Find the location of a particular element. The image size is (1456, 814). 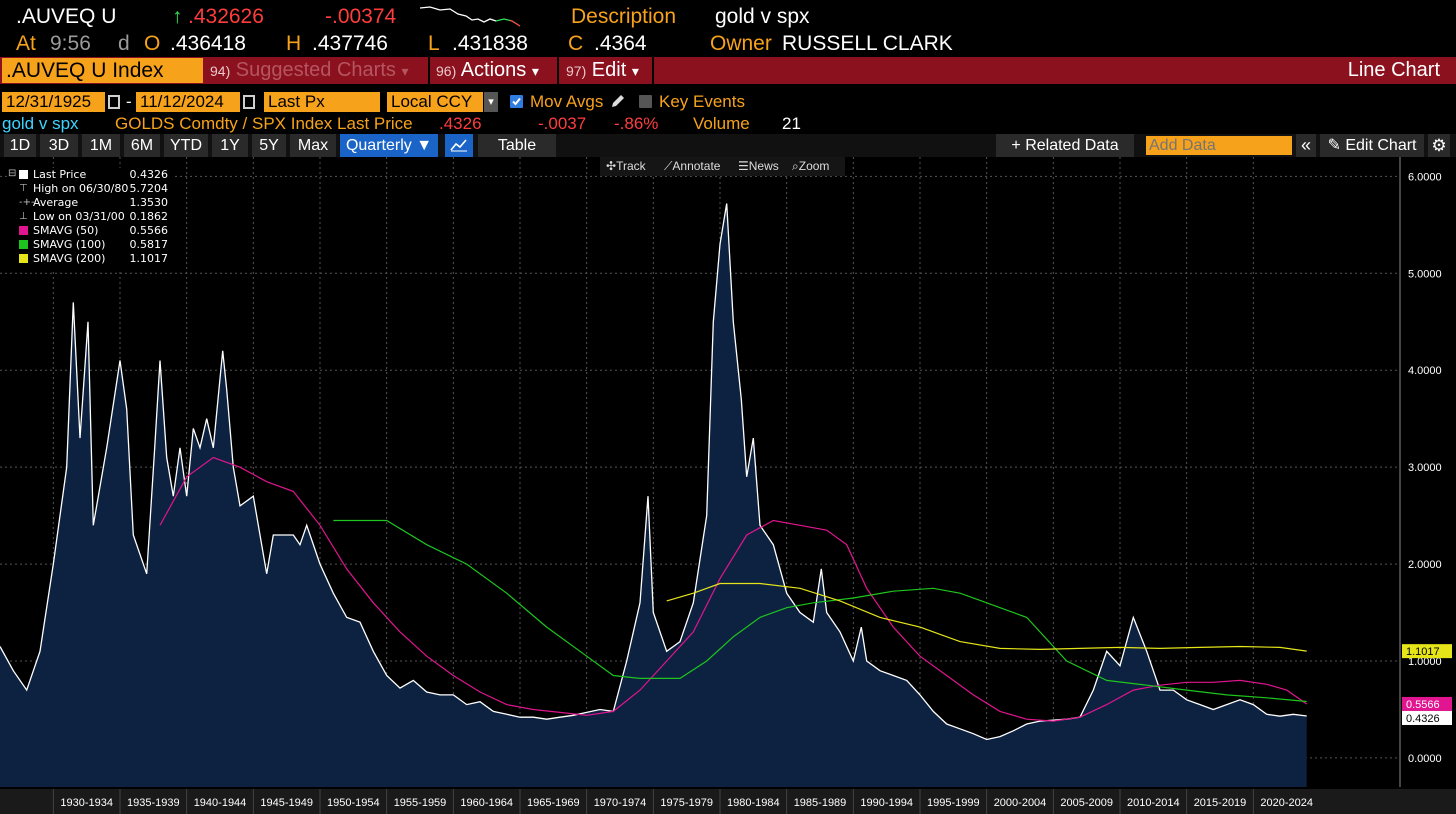

net-change: -.00374 is located at coordinates (361, 16).